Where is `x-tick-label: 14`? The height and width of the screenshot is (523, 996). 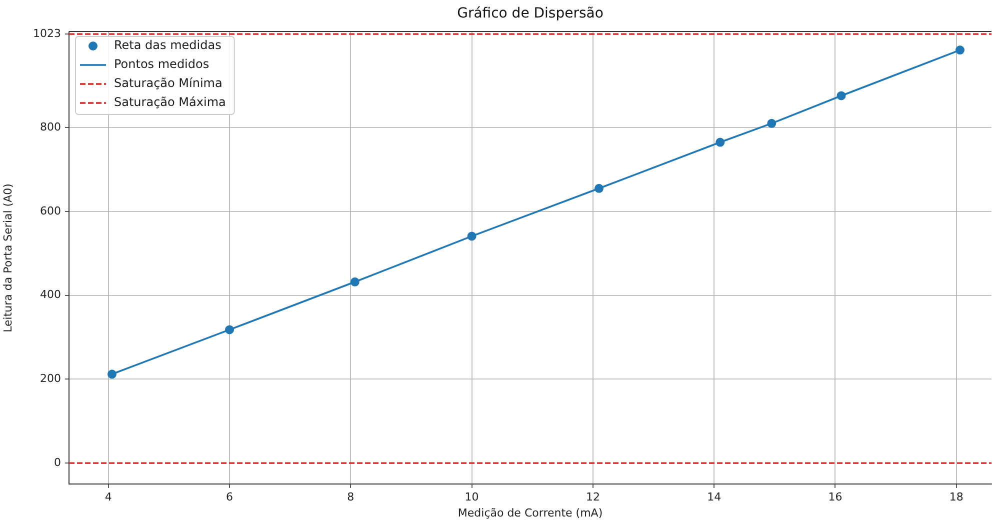 x-tick-label: 14 is located at coordinates (714, 497).